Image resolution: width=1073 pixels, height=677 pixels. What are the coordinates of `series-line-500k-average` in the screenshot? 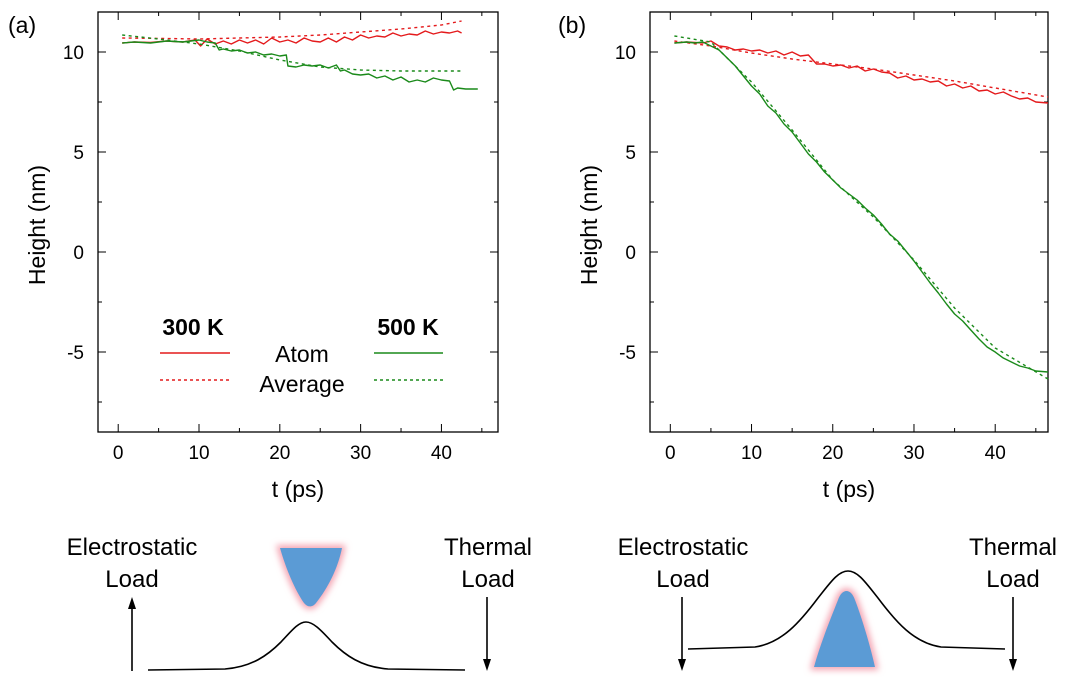 It's located at (292, 53).